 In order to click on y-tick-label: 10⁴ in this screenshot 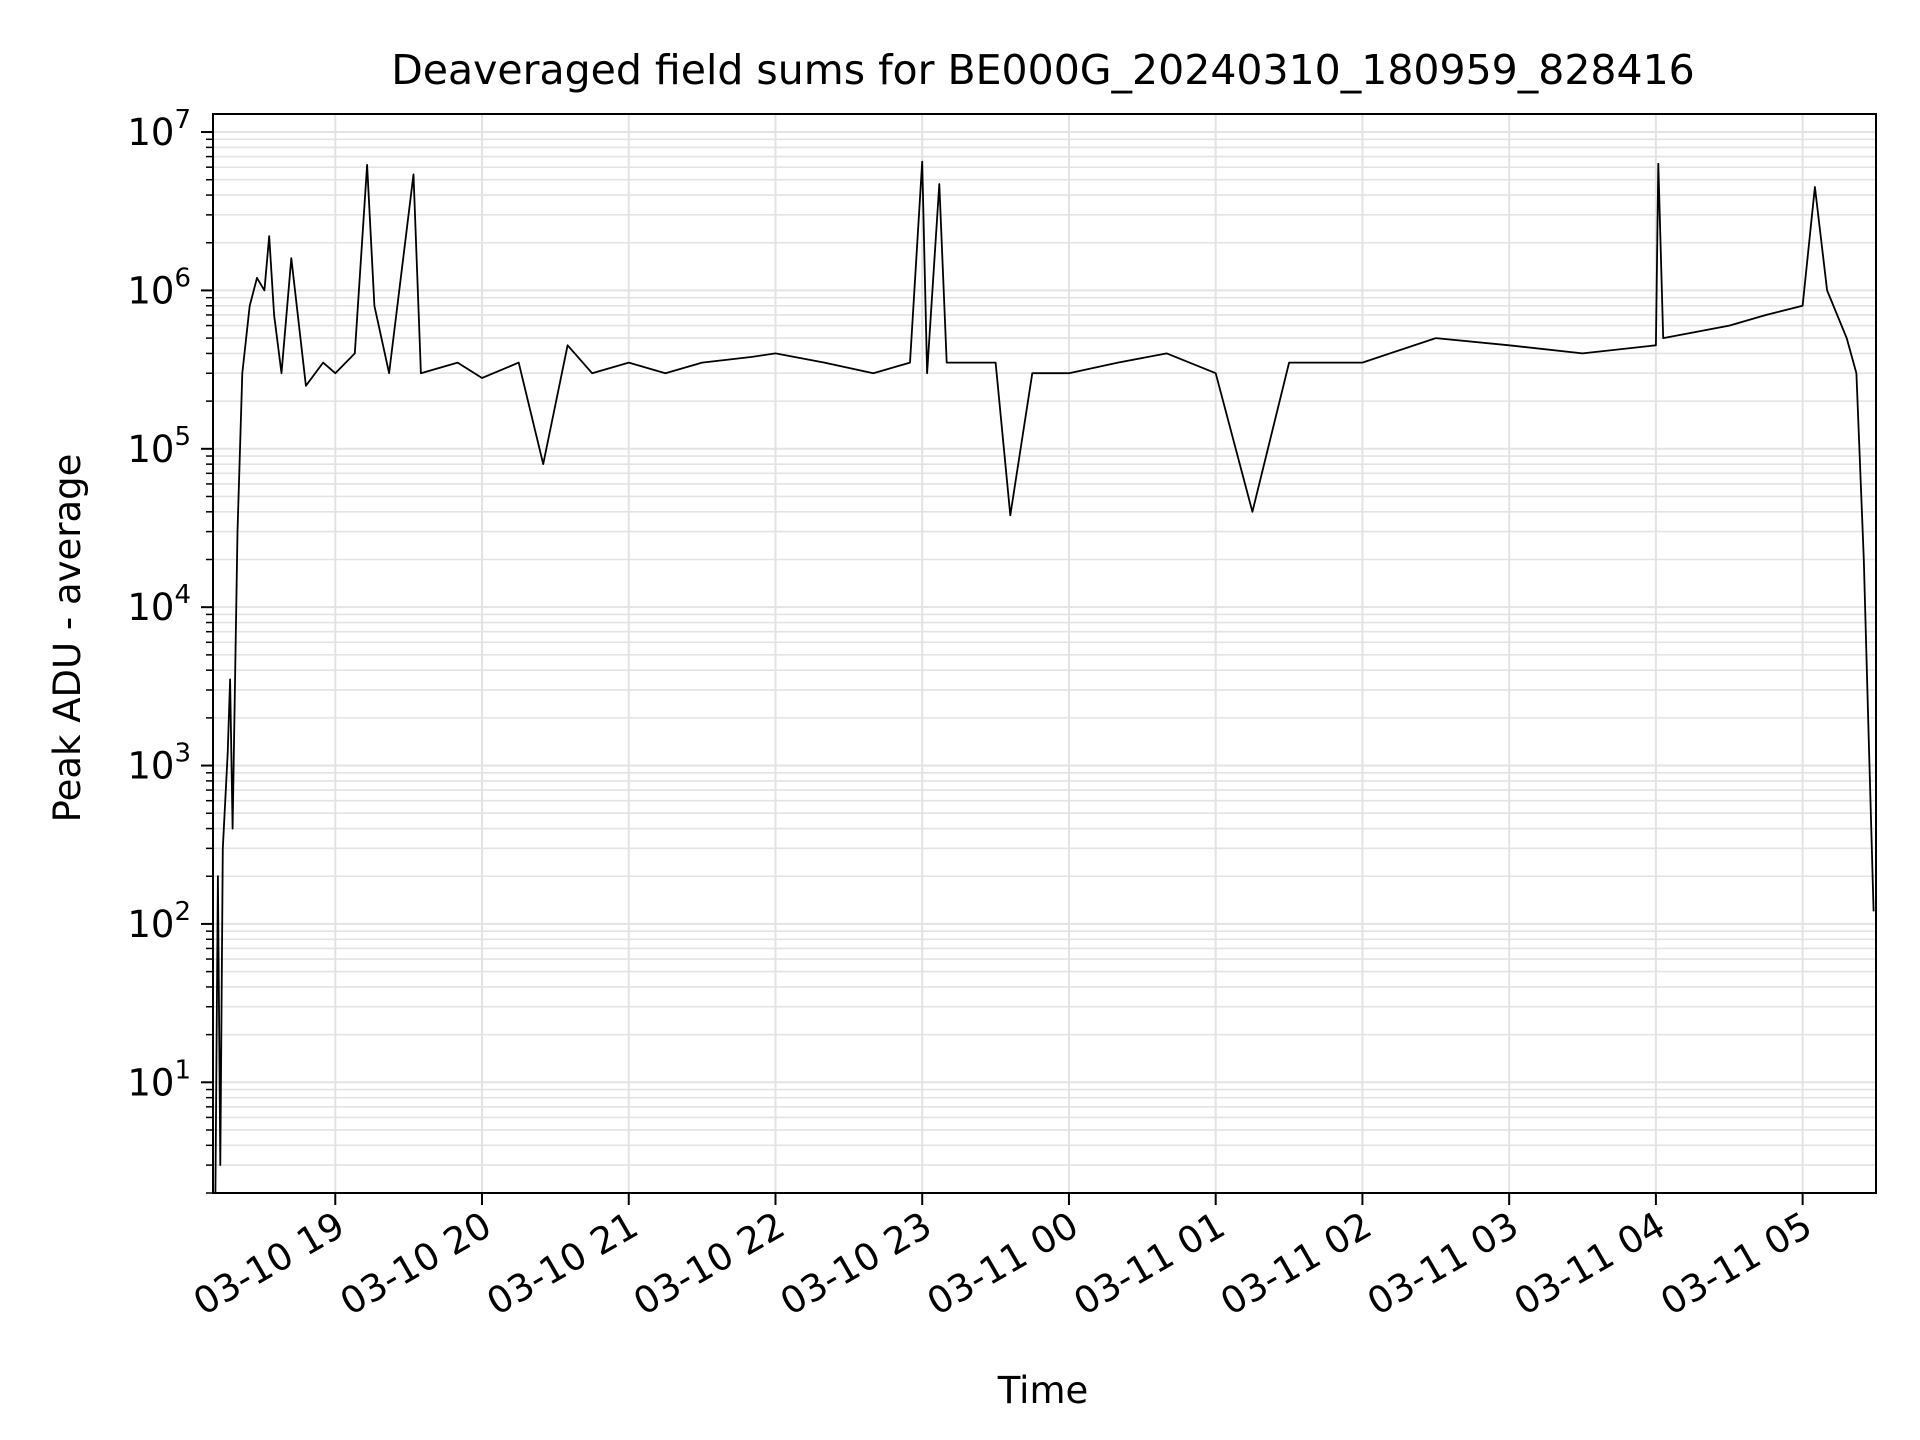, I will do `click(159, 604)`.